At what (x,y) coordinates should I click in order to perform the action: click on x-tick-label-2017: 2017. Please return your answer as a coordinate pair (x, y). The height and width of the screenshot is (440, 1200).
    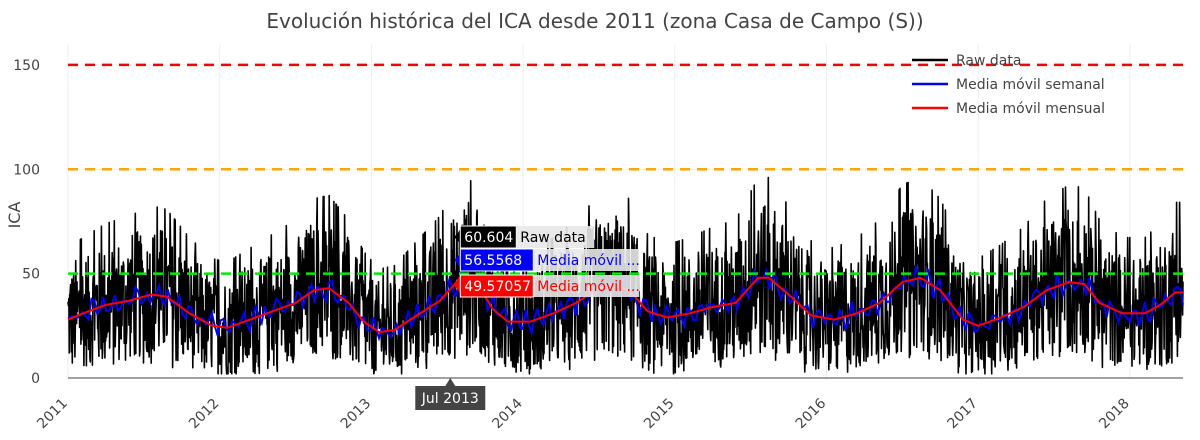
    Looking at the image, I should click on (963, 414).